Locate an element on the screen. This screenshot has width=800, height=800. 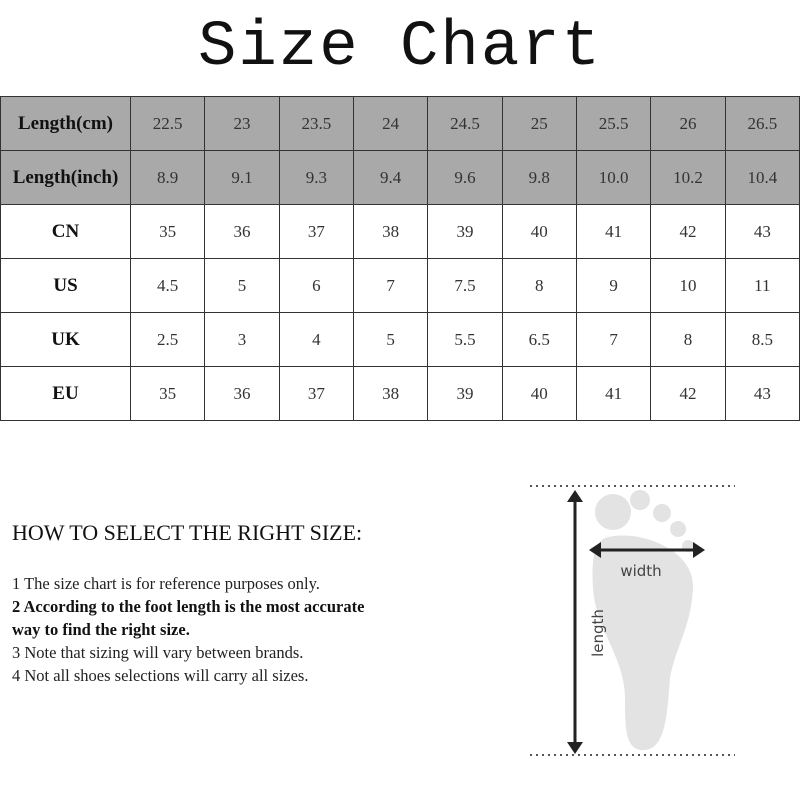
table-cell: 10.0 is located at coordinates (613, 177).